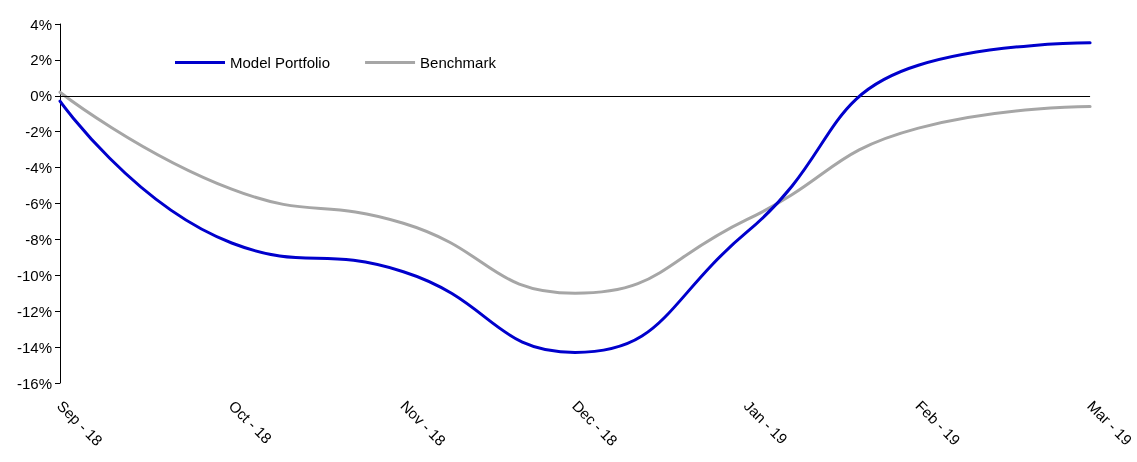 The height and width of the screenshot is (462, 1137). Describe the element at coordinates (34, 347) in the screenshot. I see `y-tick-label: -14%` at that location.